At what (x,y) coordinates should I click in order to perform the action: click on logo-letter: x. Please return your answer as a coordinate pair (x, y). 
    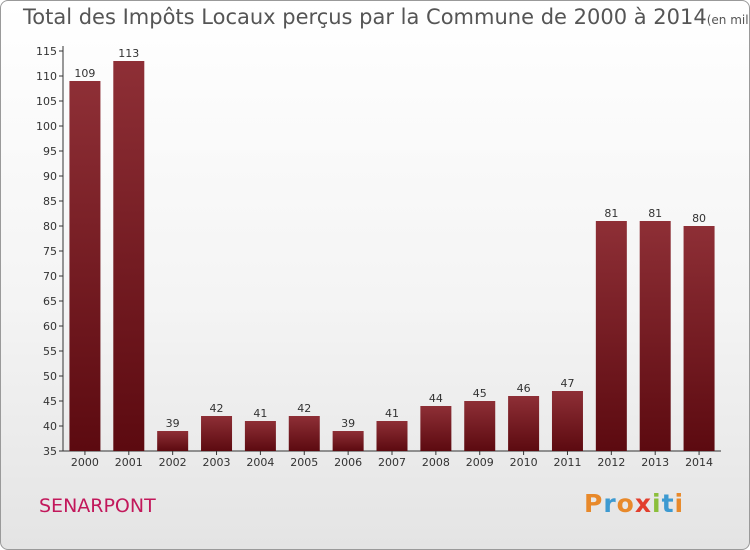
    Looking at the image, I should click on (643, 503).